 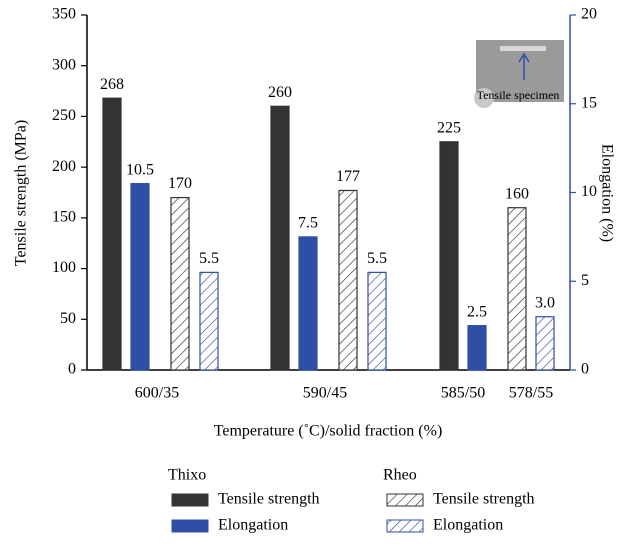 What do you see at coordinates (585, 369) in the screenshot?
I see `y2-tick-label: 0` at bounding box center [585, 369].